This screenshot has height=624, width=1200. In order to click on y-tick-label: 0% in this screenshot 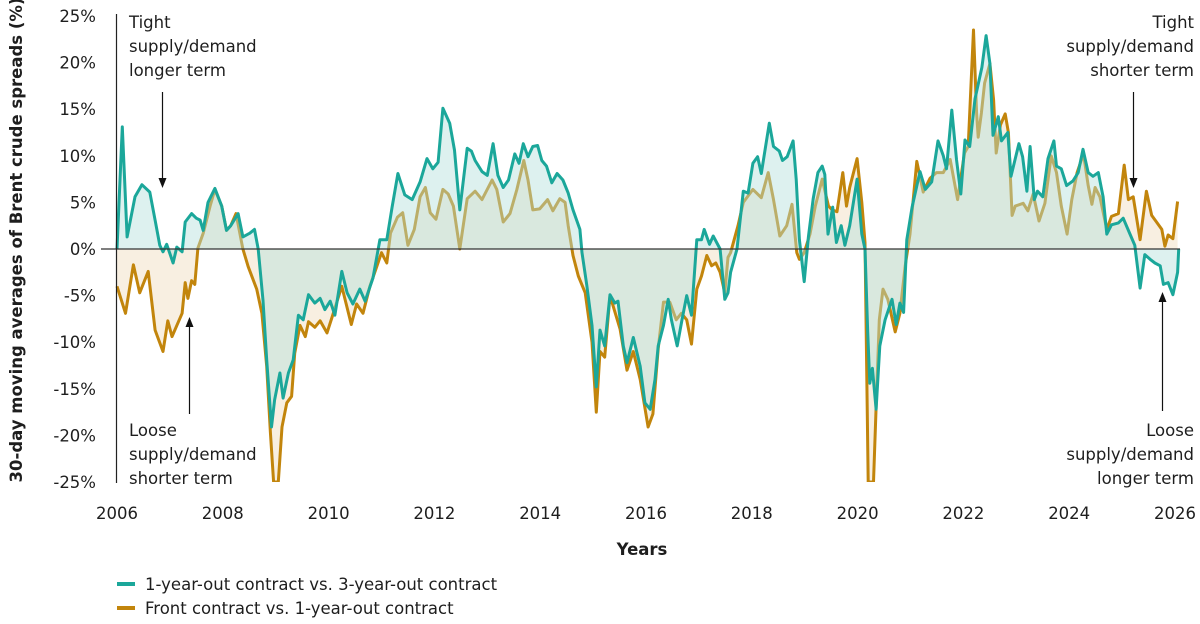, I will do `click(83, 249)`.